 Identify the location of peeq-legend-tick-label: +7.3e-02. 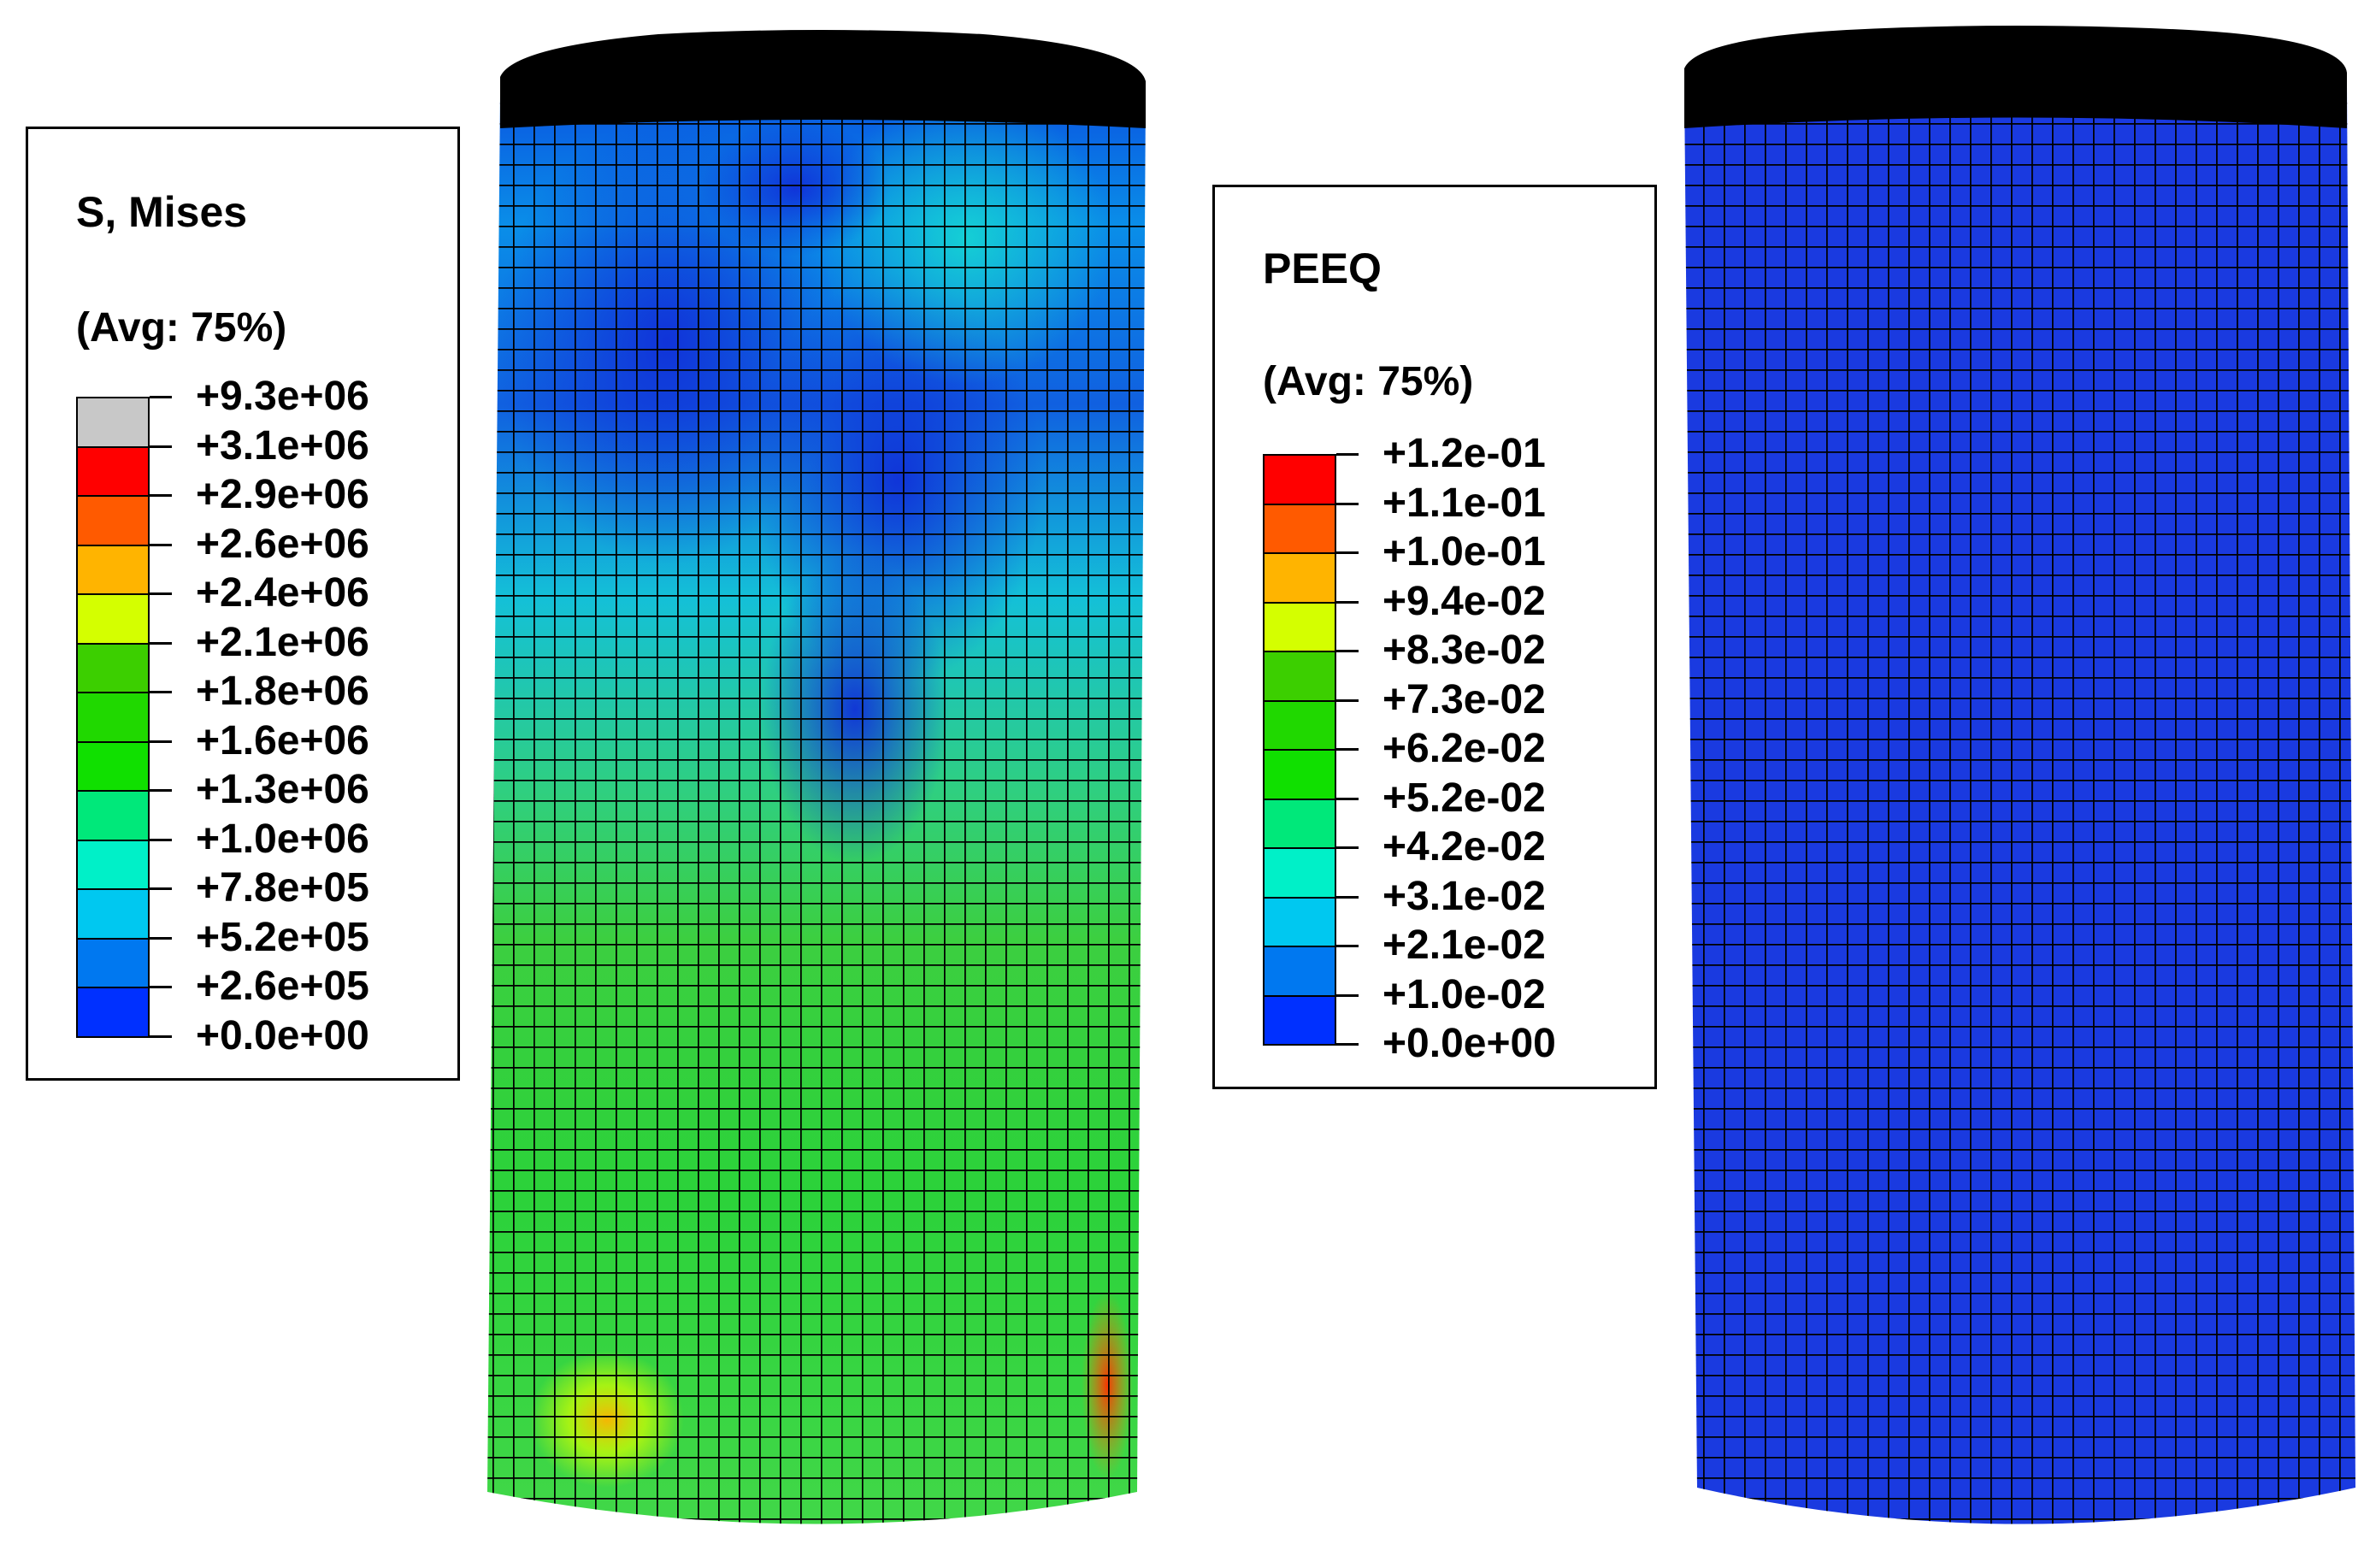
(1464, 699).